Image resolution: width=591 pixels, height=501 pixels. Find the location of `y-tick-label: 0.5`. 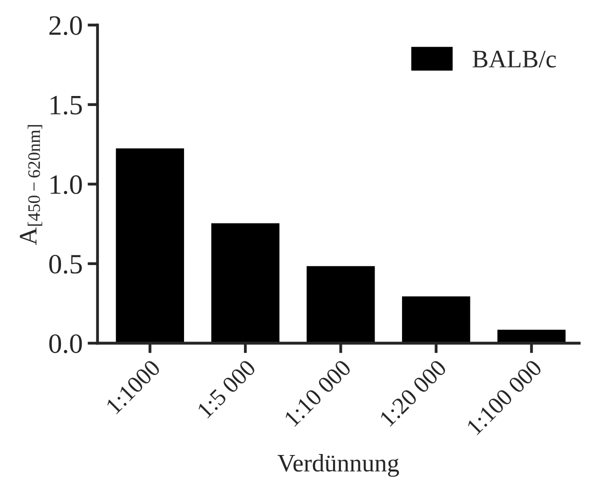

y-tick-label: 0.5 is located at coordinates (65, 264).